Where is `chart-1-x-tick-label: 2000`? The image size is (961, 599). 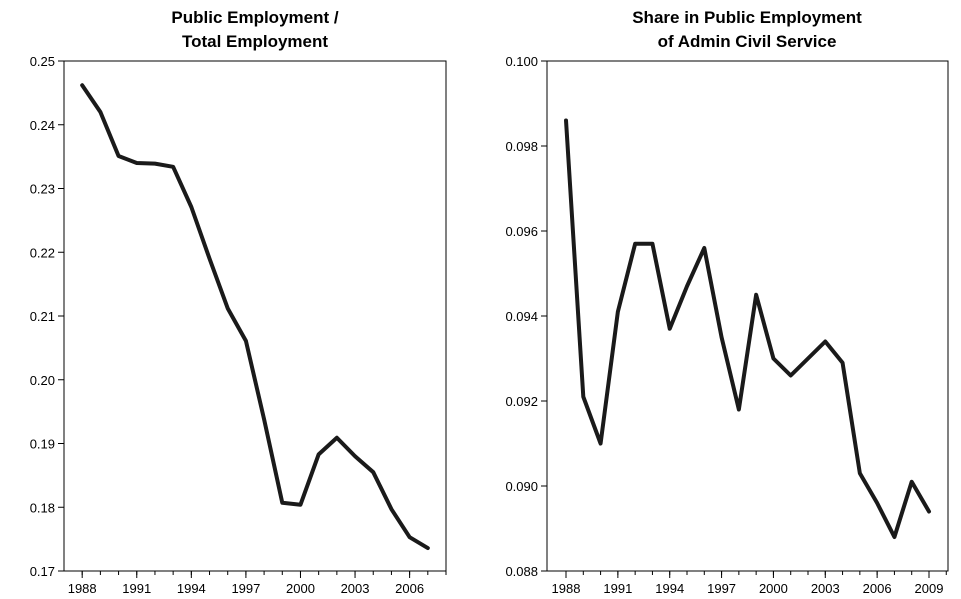 chart-1-x-tick-label: 2000 is located at coordinates (300, 588).